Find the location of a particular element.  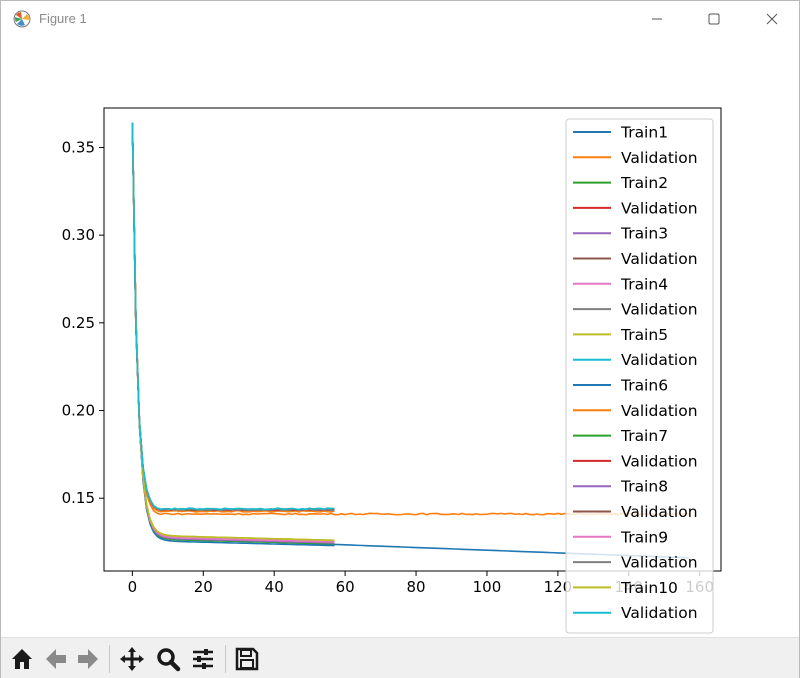

y-tick-label: 0.35 is located at coordinates (78, 147).